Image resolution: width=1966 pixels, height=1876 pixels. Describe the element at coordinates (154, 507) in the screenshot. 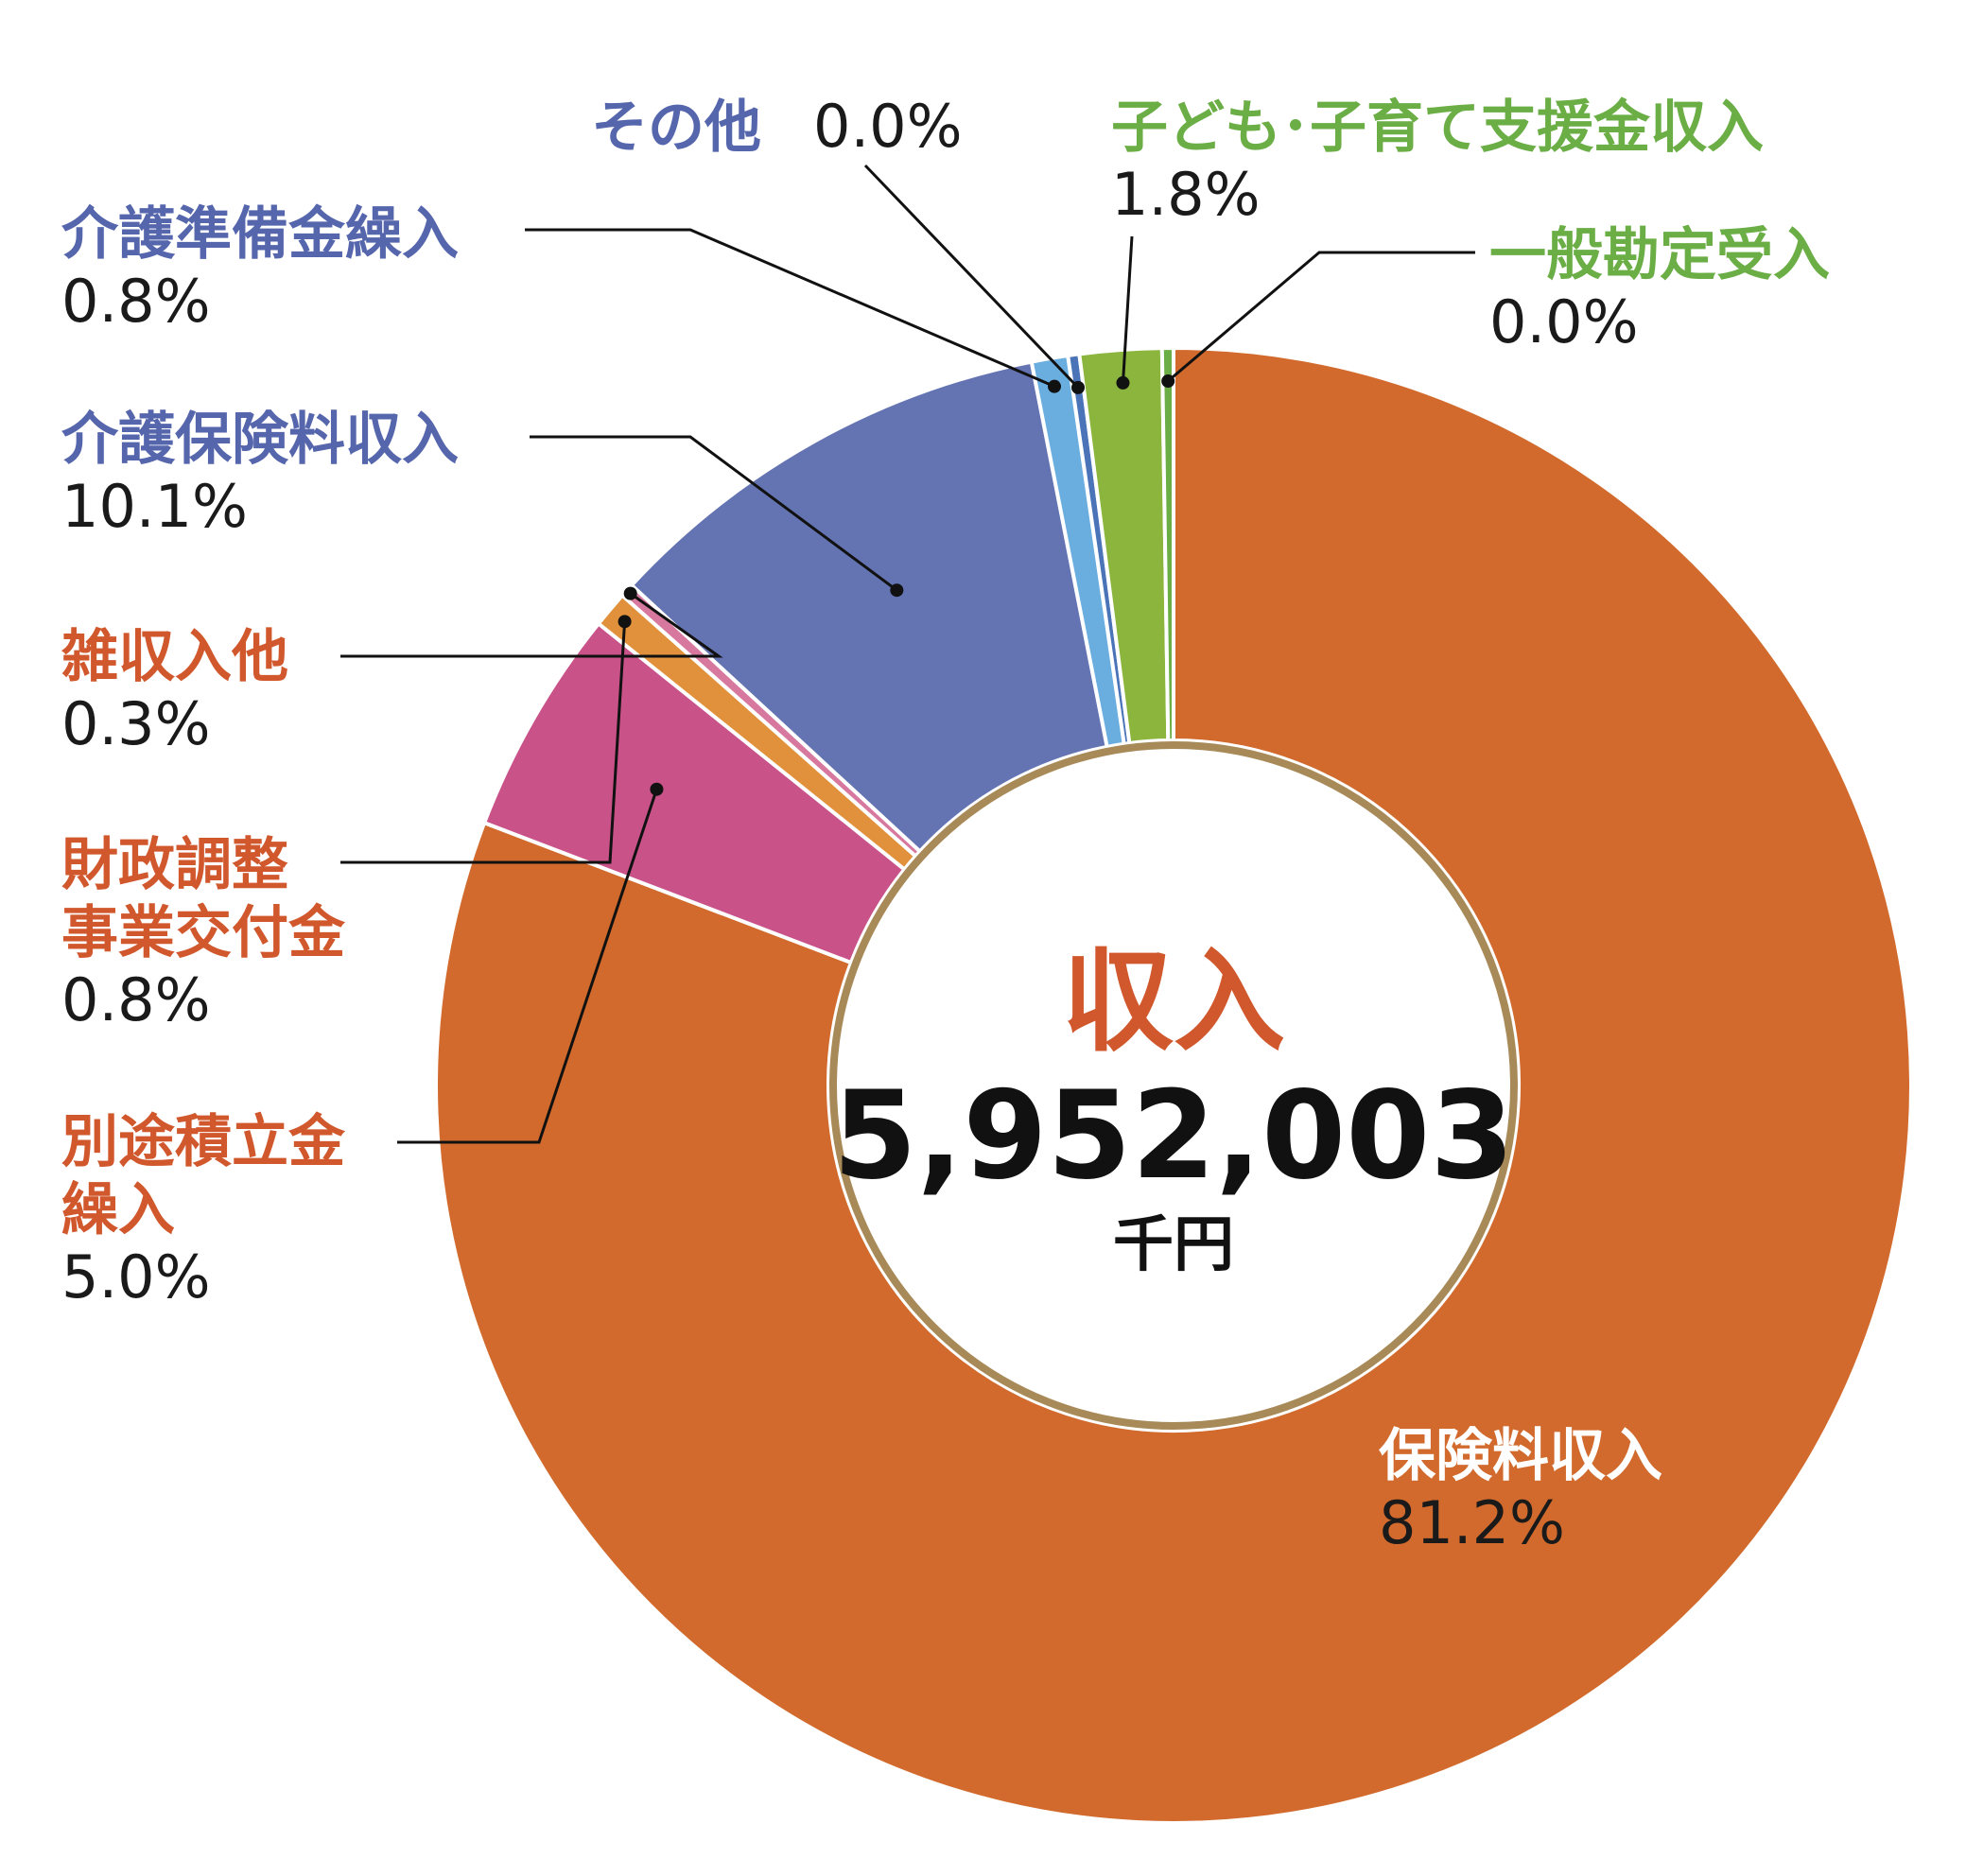

I see `label-value-4: 10.1%` at that location.